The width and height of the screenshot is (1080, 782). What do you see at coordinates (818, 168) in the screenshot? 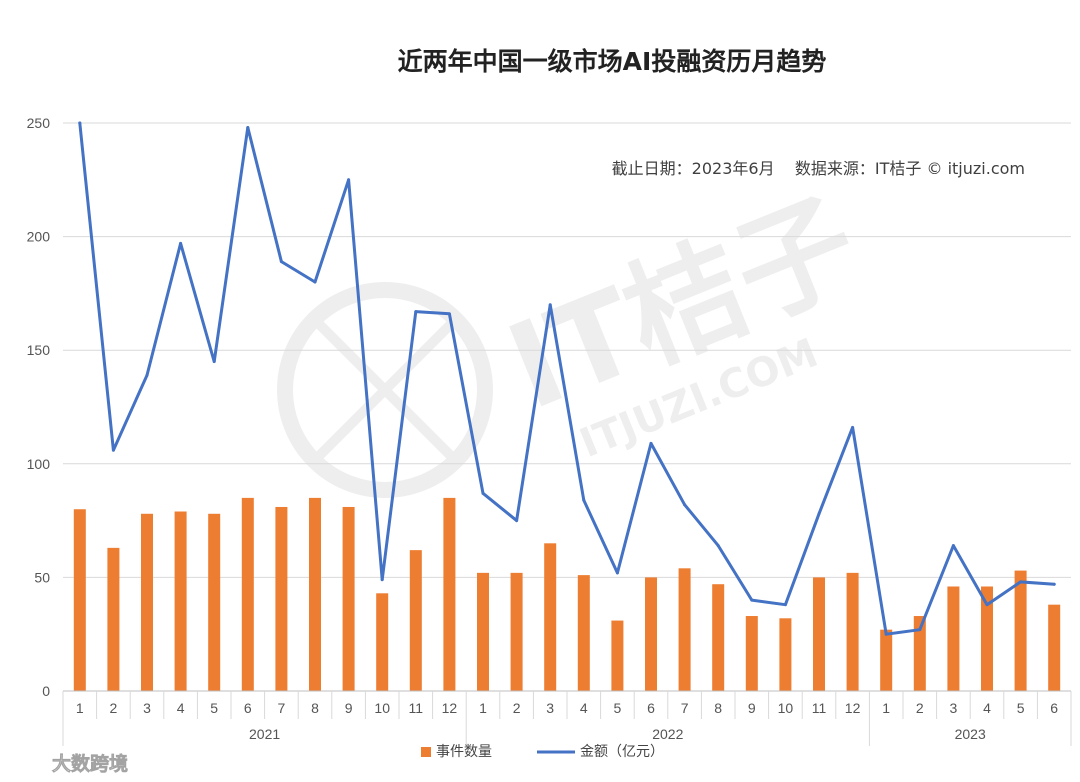
I see `source-note: 截止日期：2023年6月 数据来源：IT桔子 © itjuzi.com` at bounding box center [818, 168].